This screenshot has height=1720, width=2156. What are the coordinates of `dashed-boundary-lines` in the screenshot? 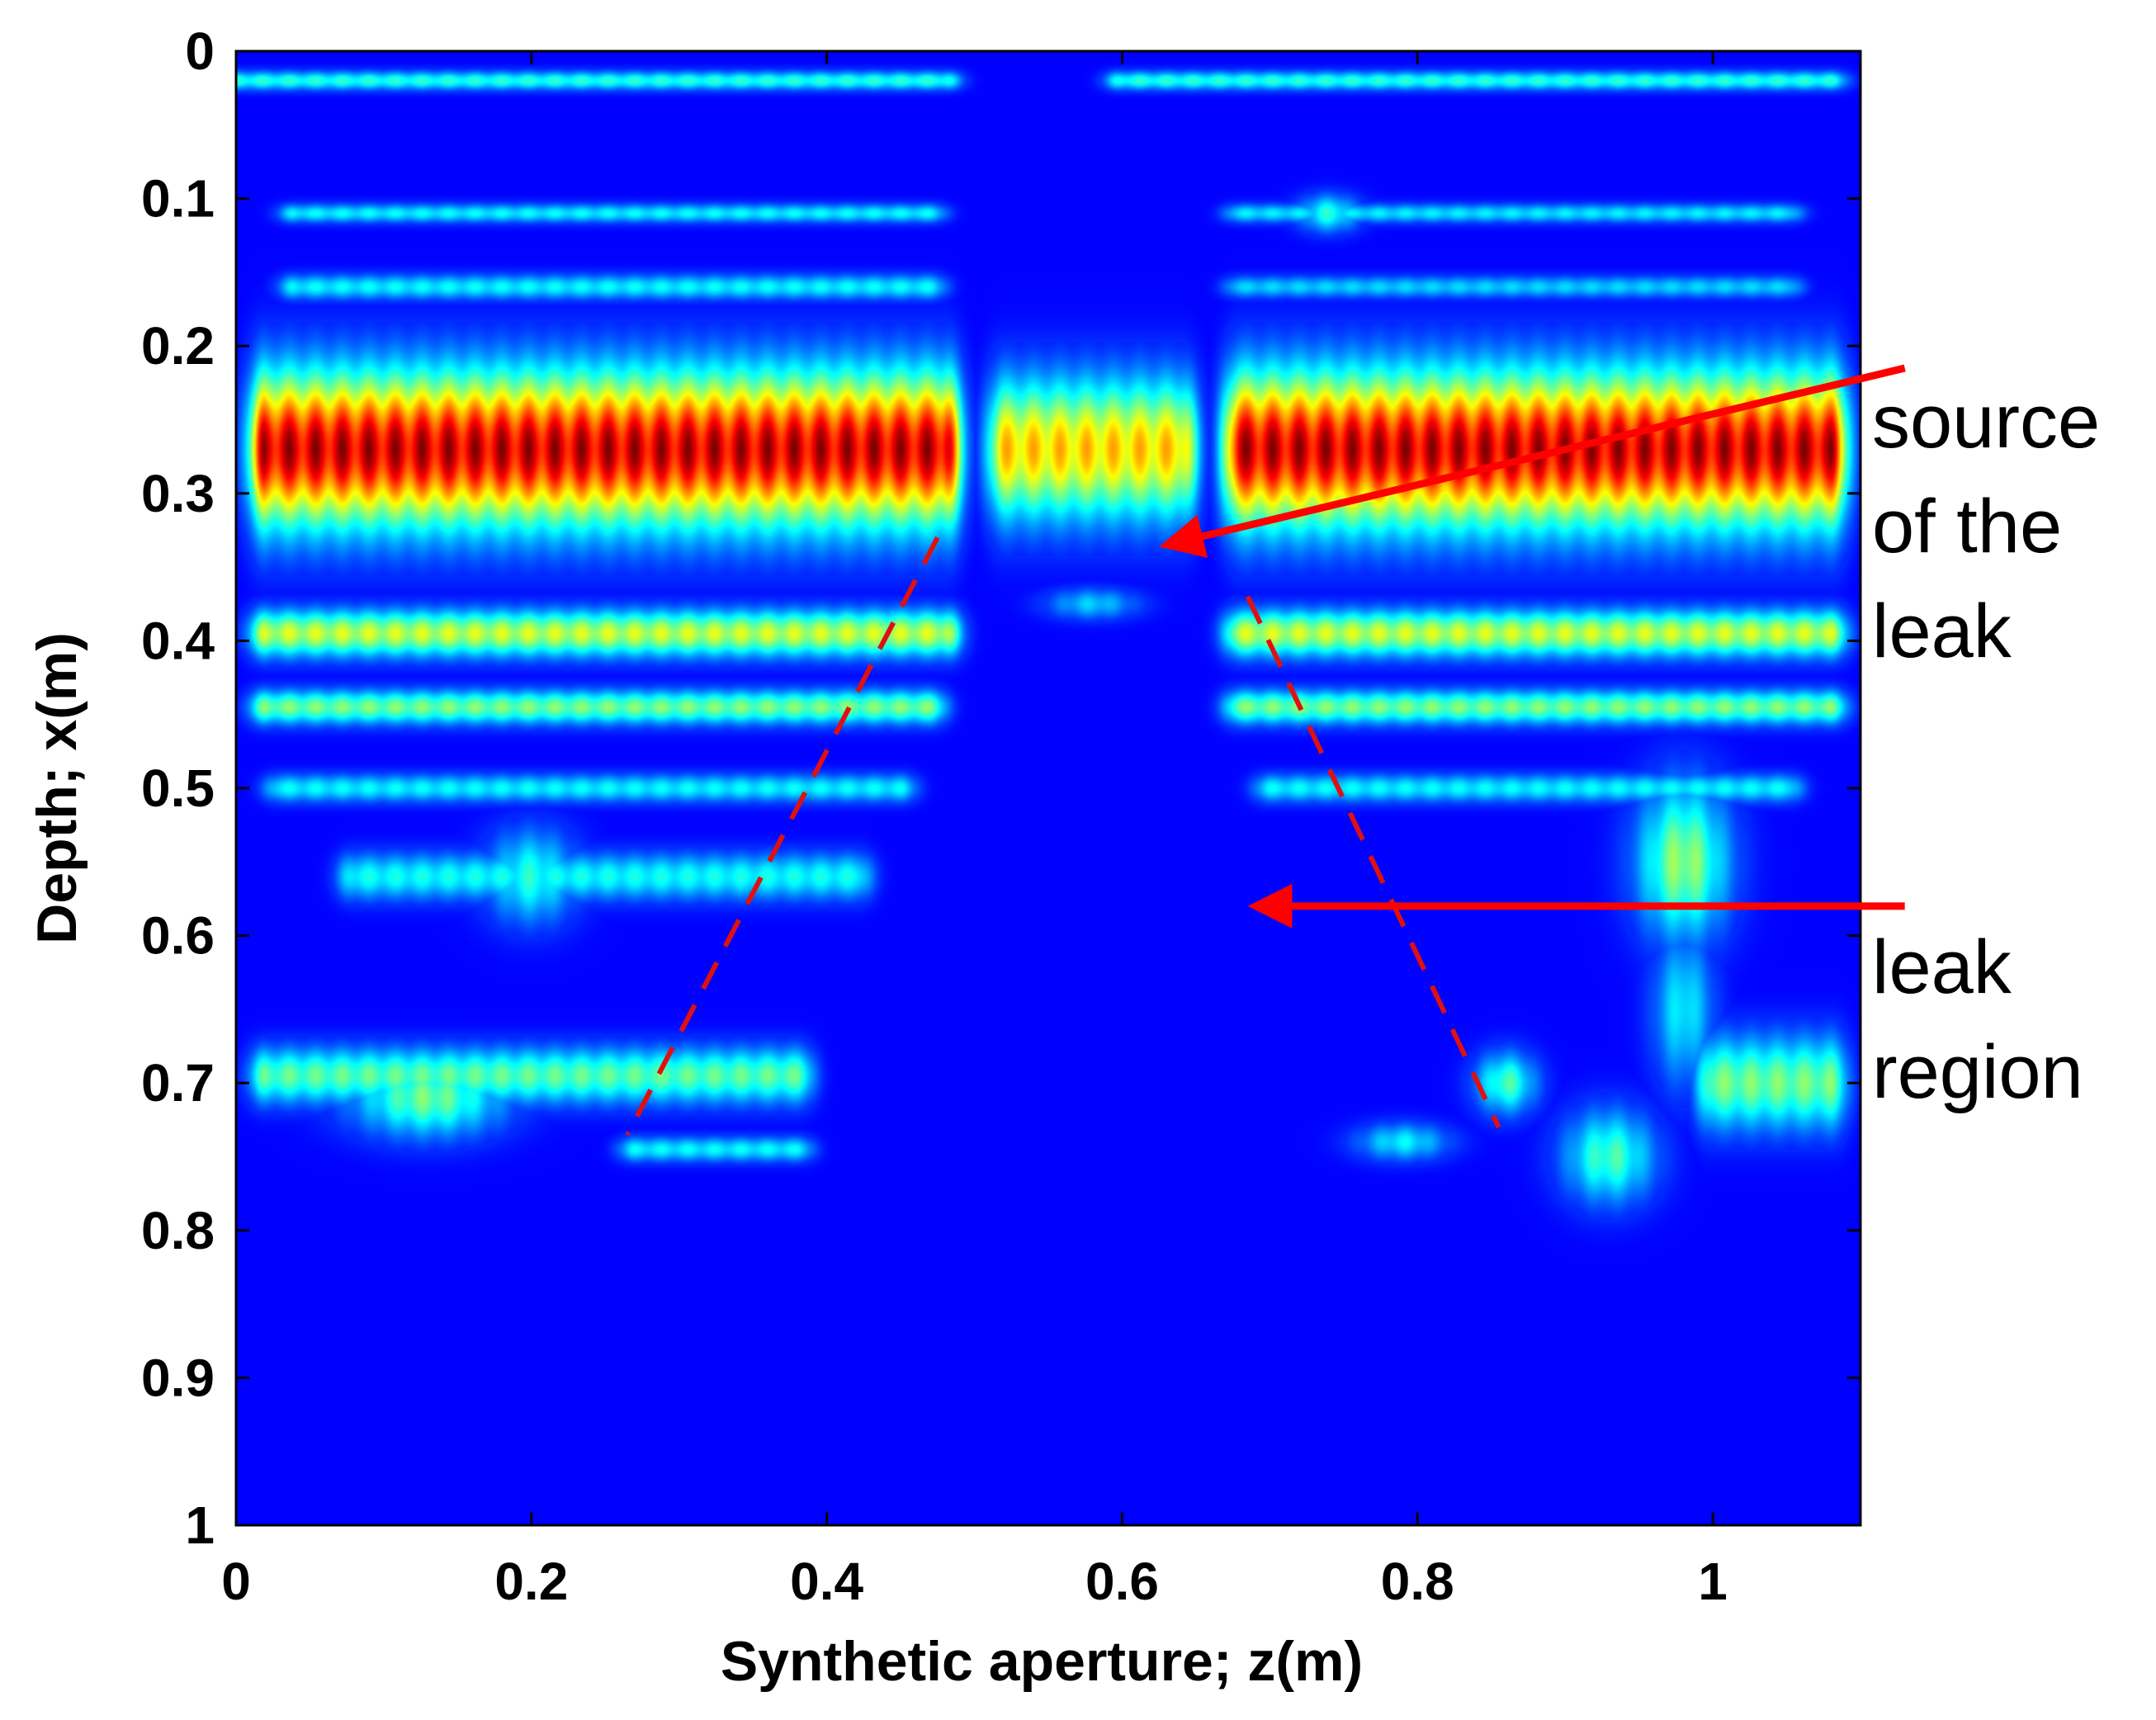 It's located at (1063, 836).